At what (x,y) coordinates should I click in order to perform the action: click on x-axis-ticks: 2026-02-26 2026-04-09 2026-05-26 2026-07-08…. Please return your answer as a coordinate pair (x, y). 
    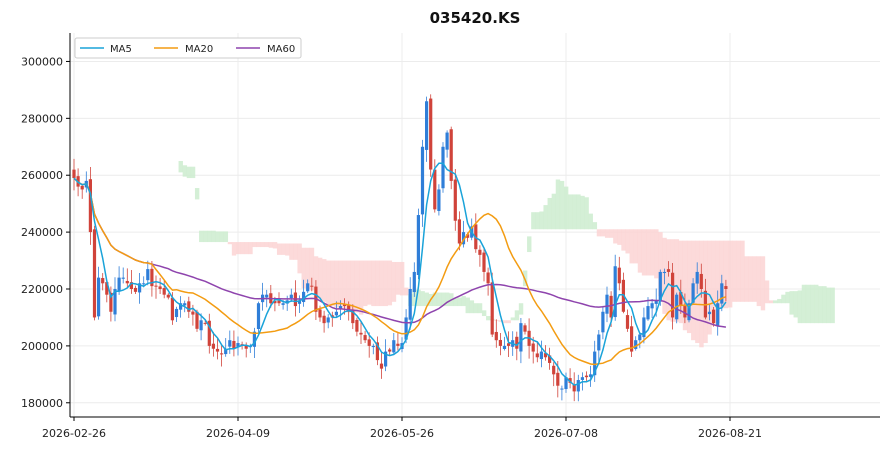
    Looking at the image, I should click on (402, 428).